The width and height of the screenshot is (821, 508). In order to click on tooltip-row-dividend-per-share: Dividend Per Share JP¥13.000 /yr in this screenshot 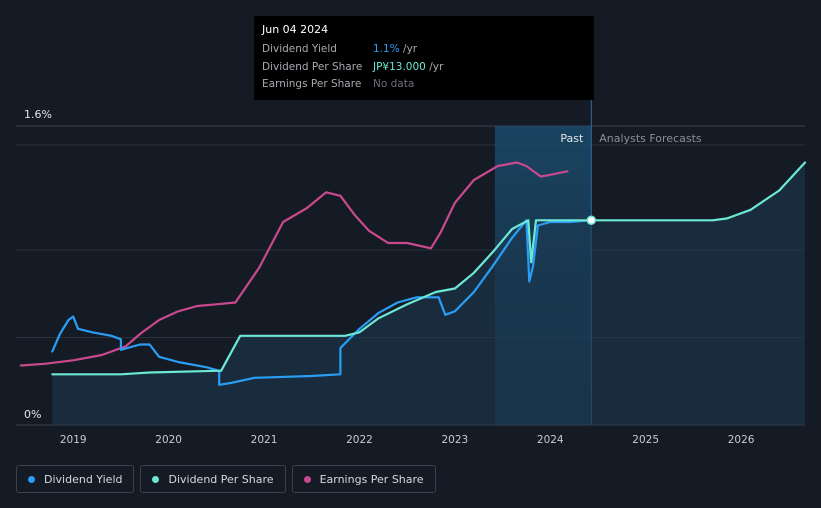, I will do `click(424, 68)`.